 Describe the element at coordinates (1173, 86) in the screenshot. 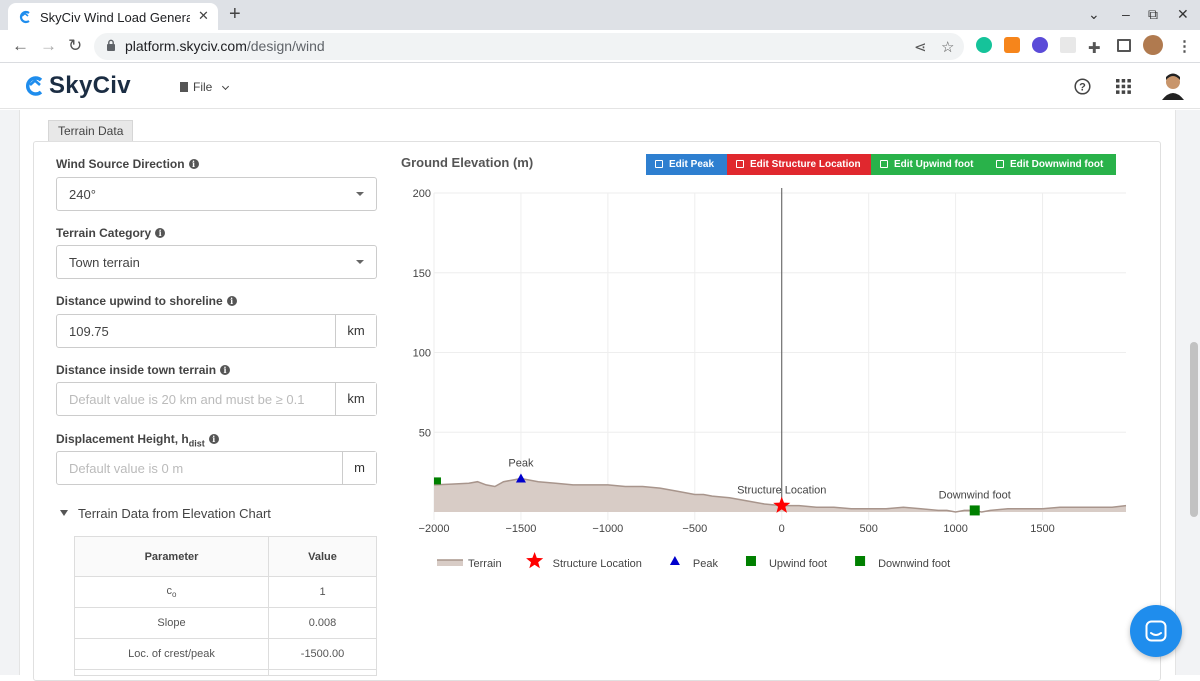

I see `user-avatar` at that location.